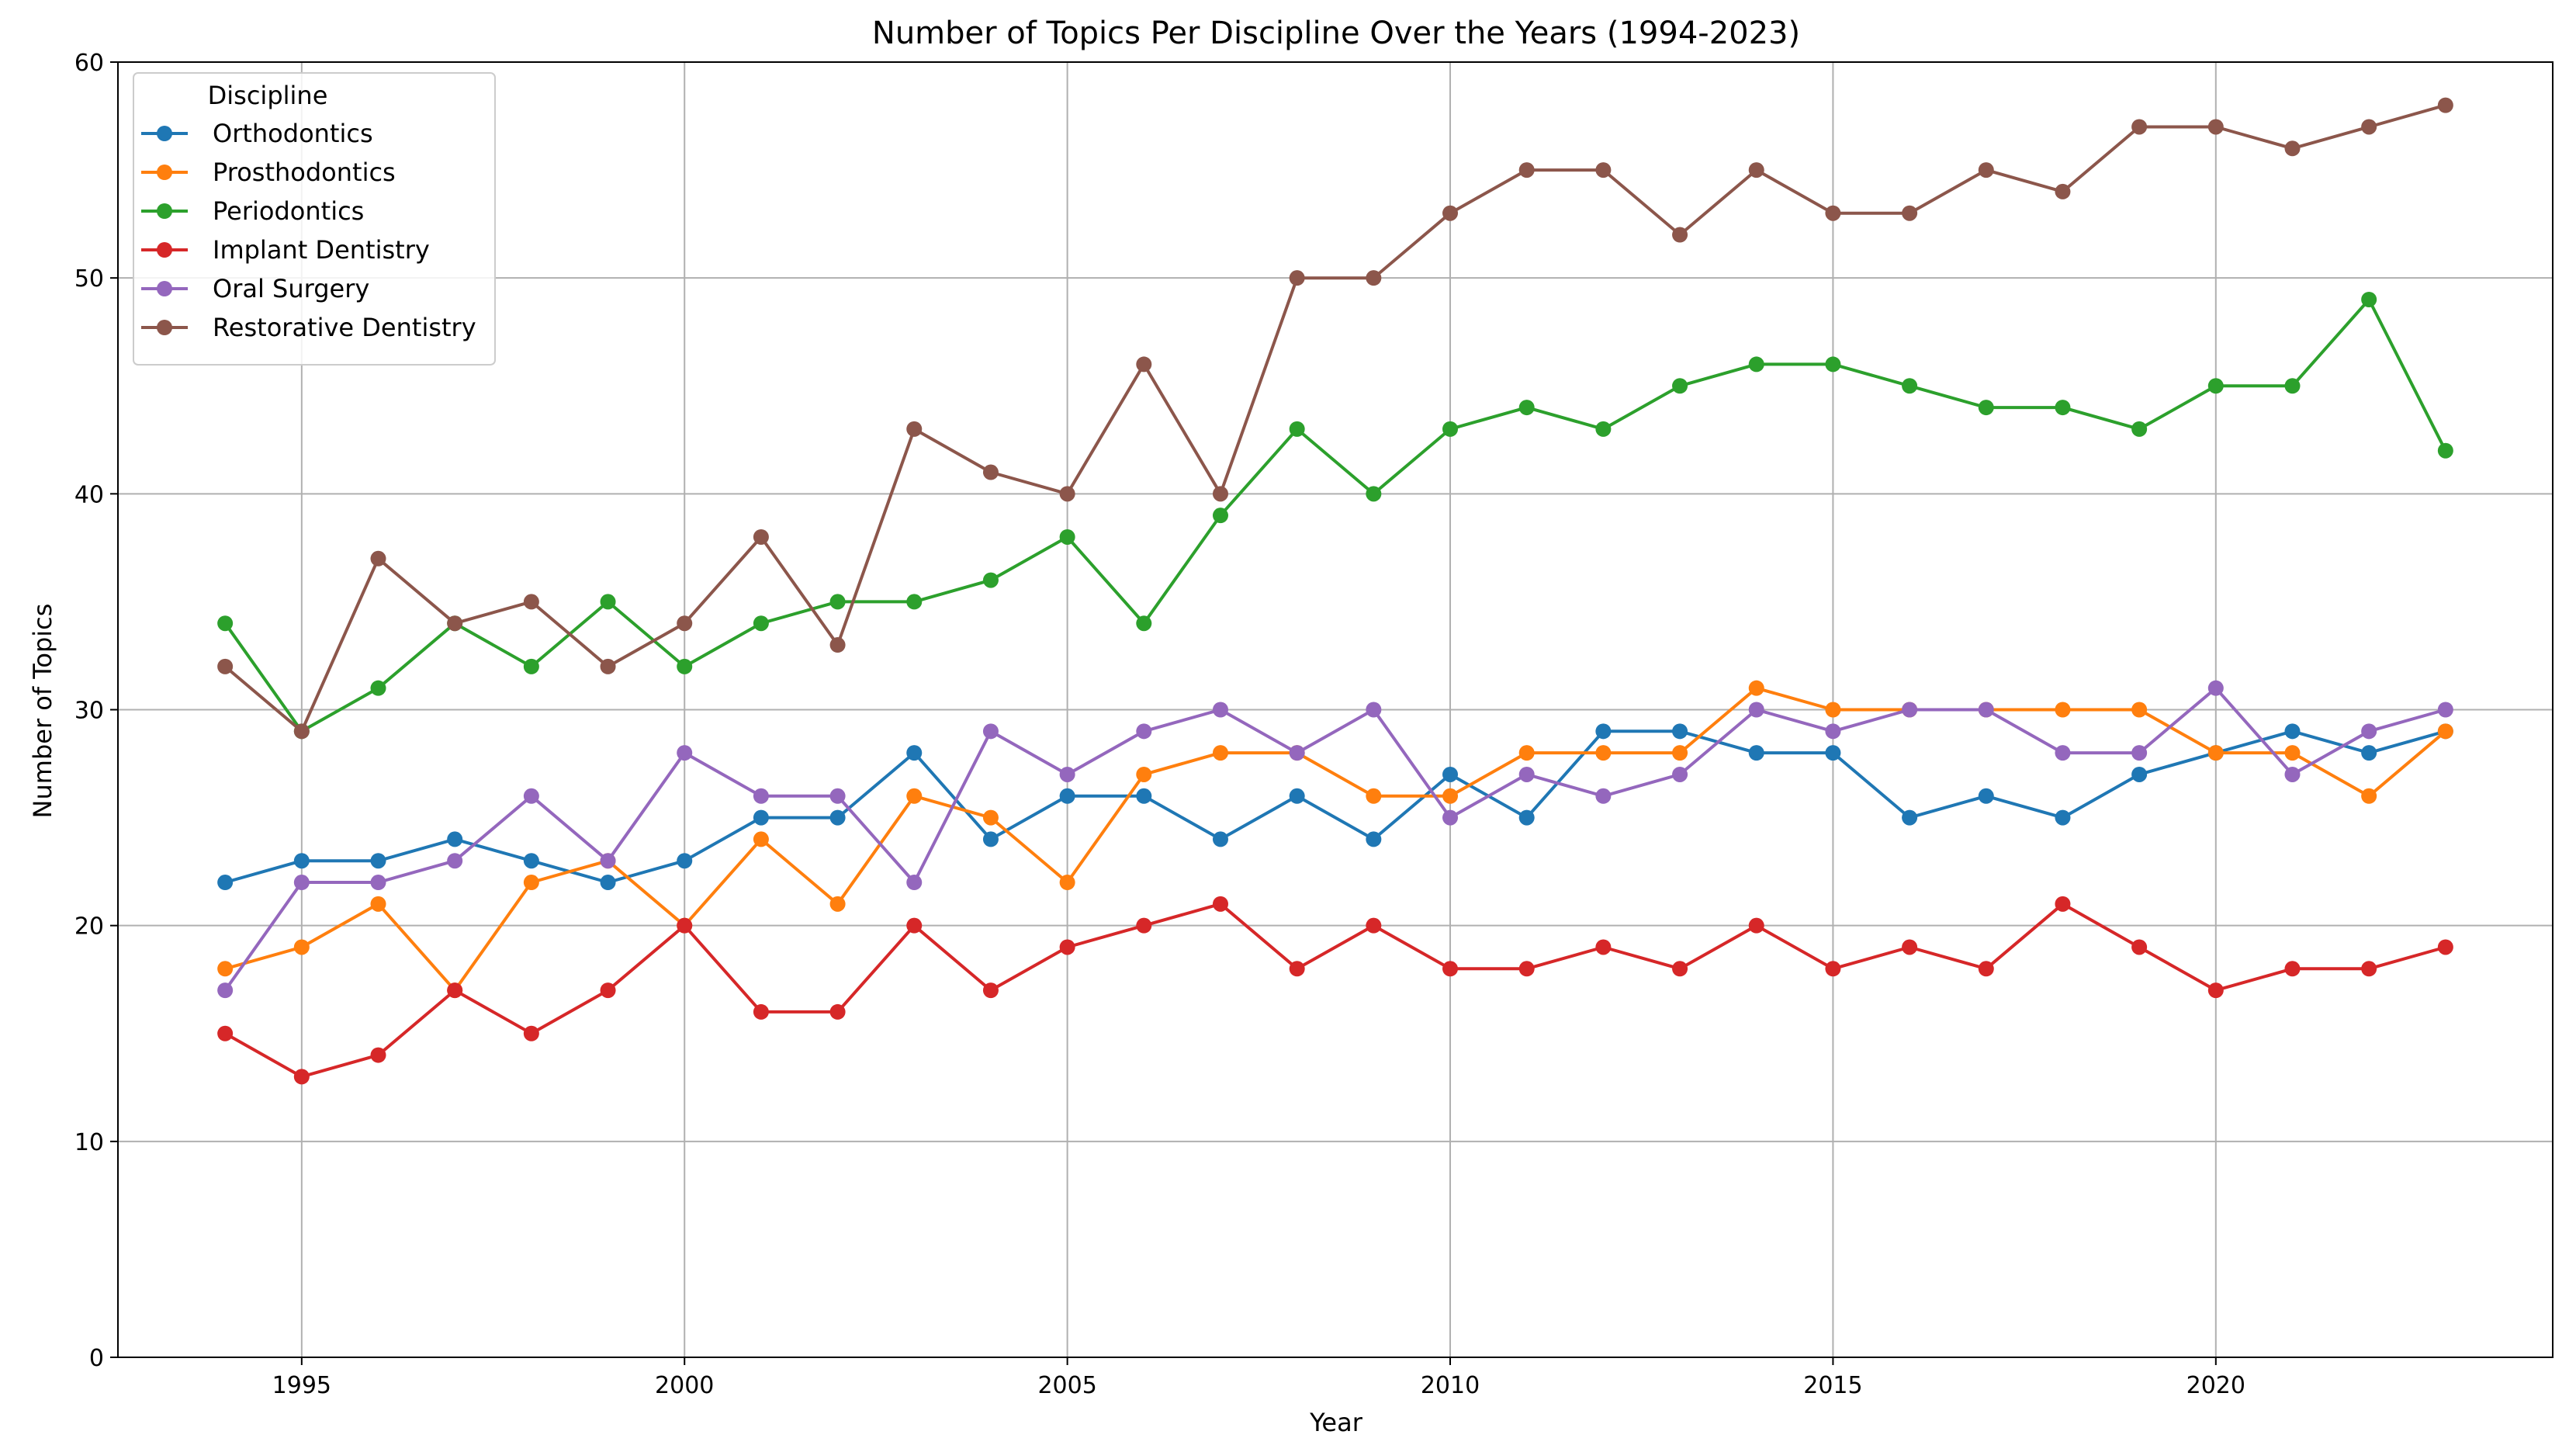 The image size is (2576, 1445). What do you see at coordinates (89, 494) in the screenshot?
I see `y-tick-label: 40` at bounding box center [89, 494].